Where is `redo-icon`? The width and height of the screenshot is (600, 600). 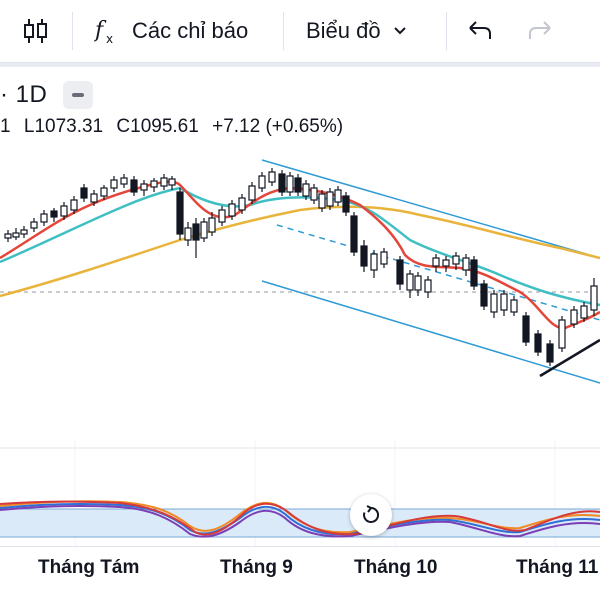 redo-icon is located at coordinates (540, 30).